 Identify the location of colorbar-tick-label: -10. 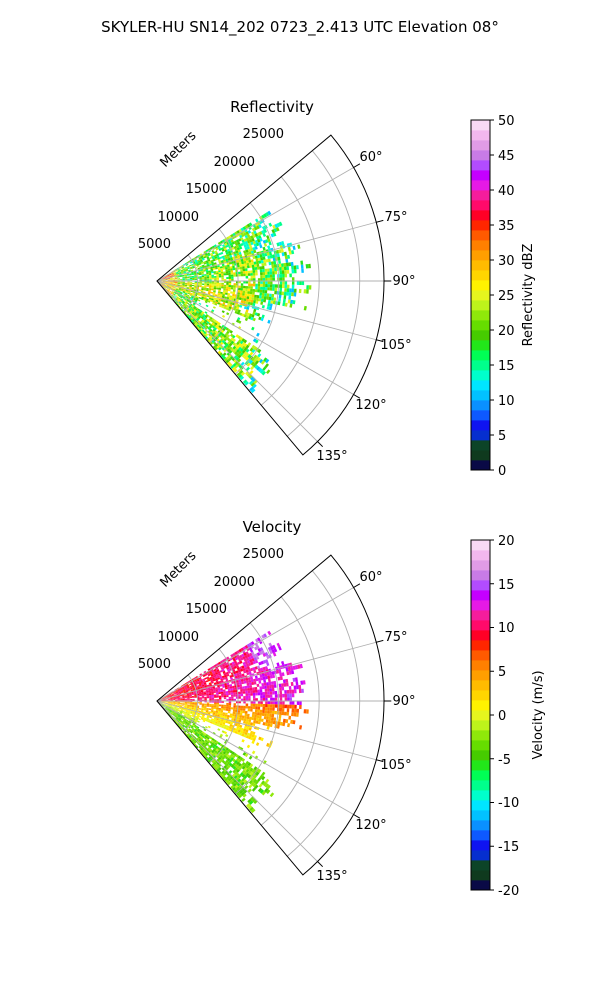
(508, 803).